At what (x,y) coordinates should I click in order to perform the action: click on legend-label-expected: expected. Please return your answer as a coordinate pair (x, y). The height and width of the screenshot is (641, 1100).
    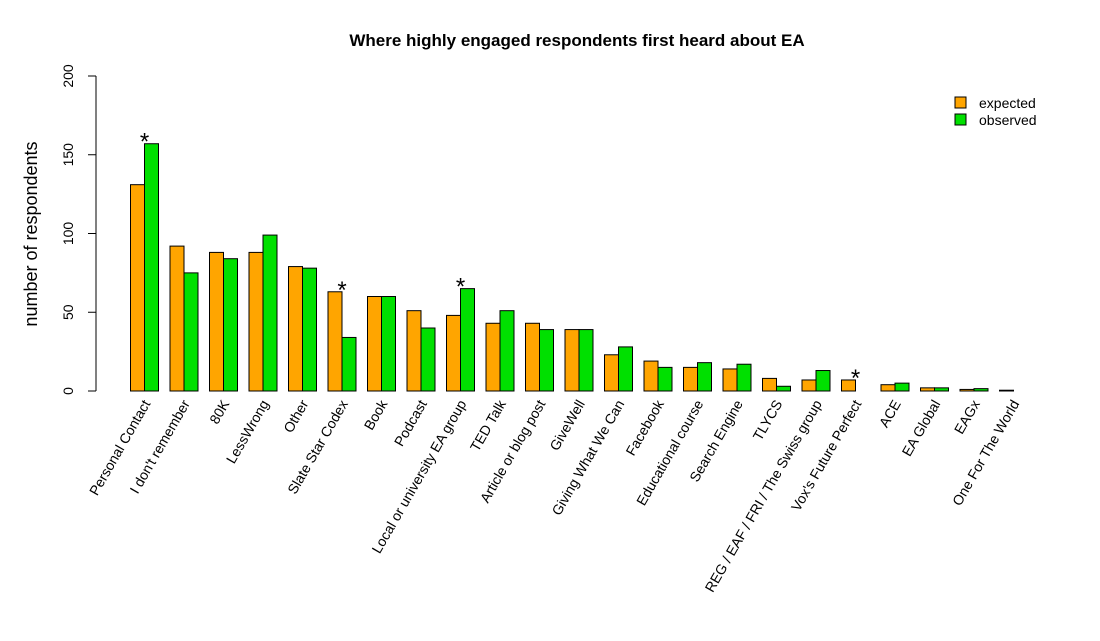
    Looking at the image, I should click on (1007, 103).